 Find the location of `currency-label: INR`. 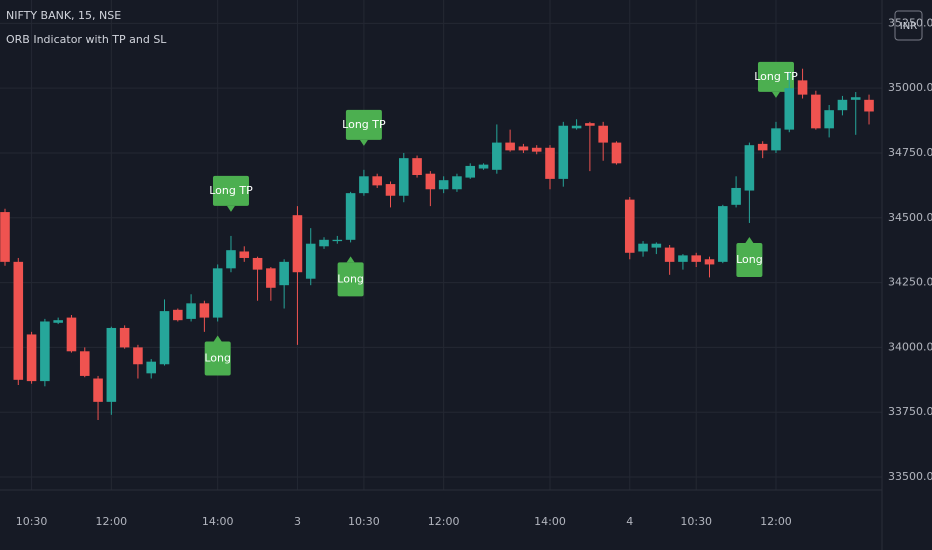

currency-label: INR is located at coordinates (908, 26).